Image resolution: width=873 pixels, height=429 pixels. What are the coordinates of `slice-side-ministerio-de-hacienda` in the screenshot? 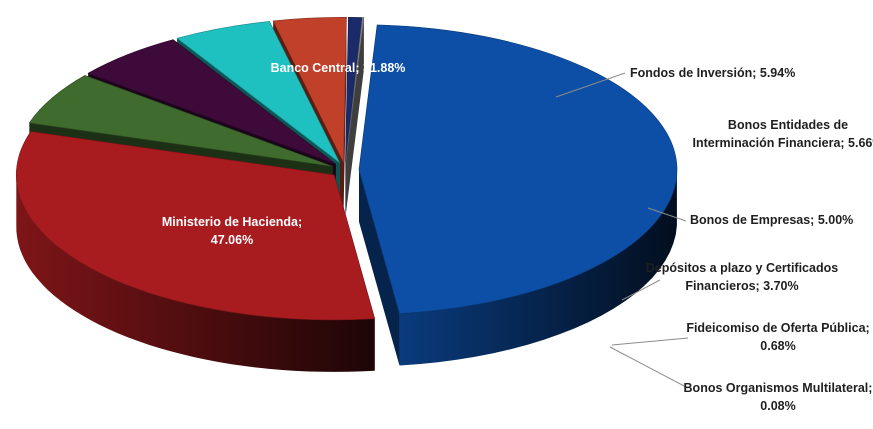 It's located at (538, 269).